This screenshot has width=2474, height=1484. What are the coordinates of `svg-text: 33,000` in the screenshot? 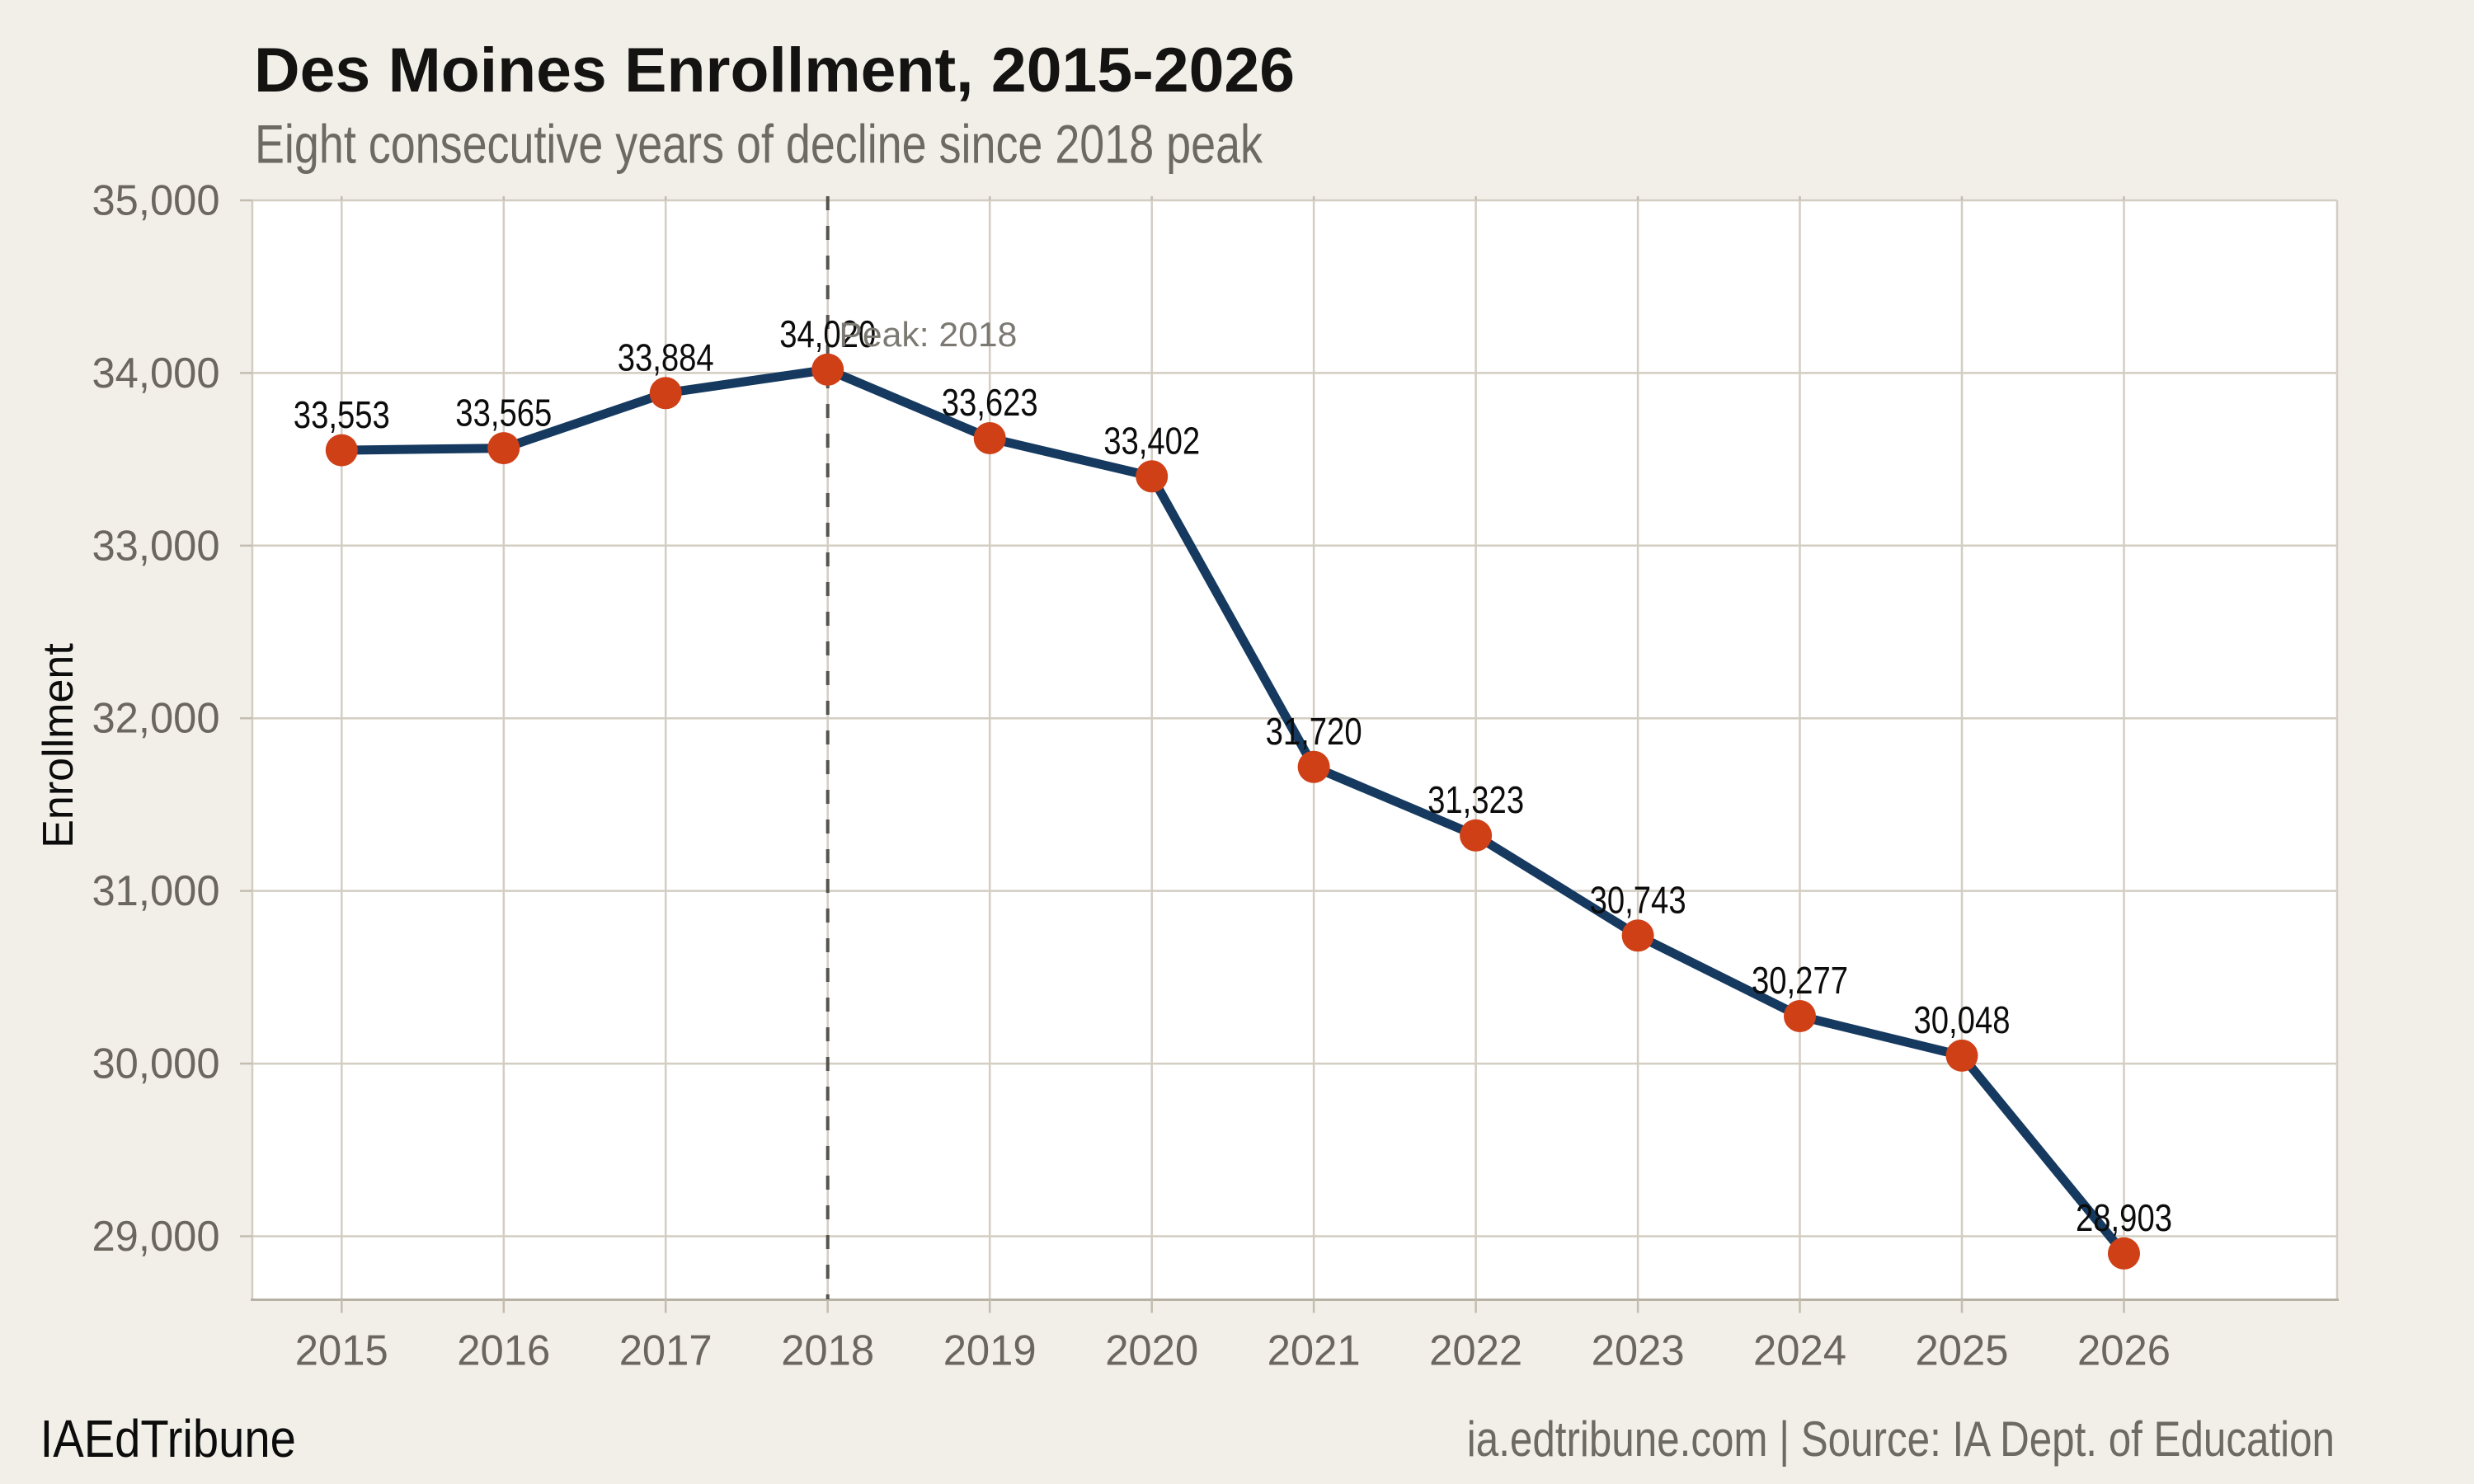 It's located at (156, 546).